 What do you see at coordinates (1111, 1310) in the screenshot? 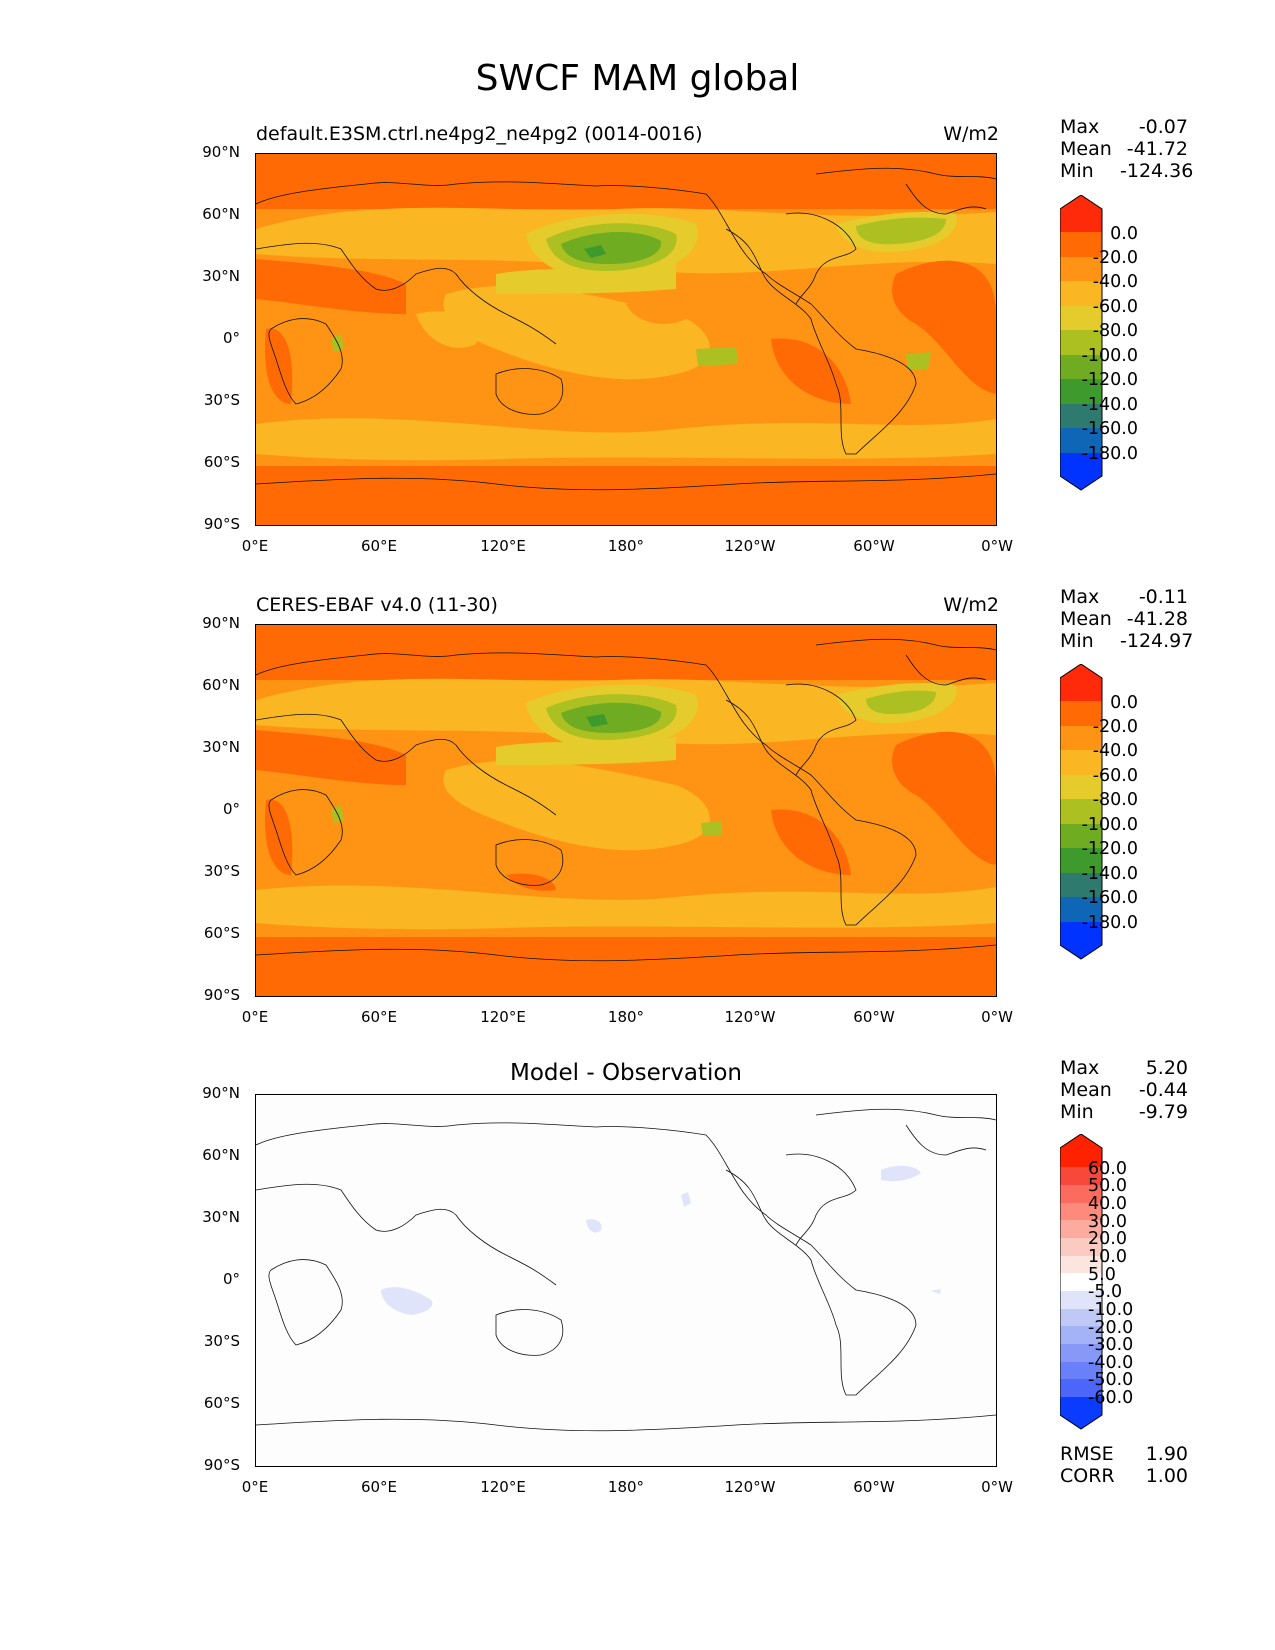
I see `colorbar-label: -10.0` at bounding box center [1111, 1310].